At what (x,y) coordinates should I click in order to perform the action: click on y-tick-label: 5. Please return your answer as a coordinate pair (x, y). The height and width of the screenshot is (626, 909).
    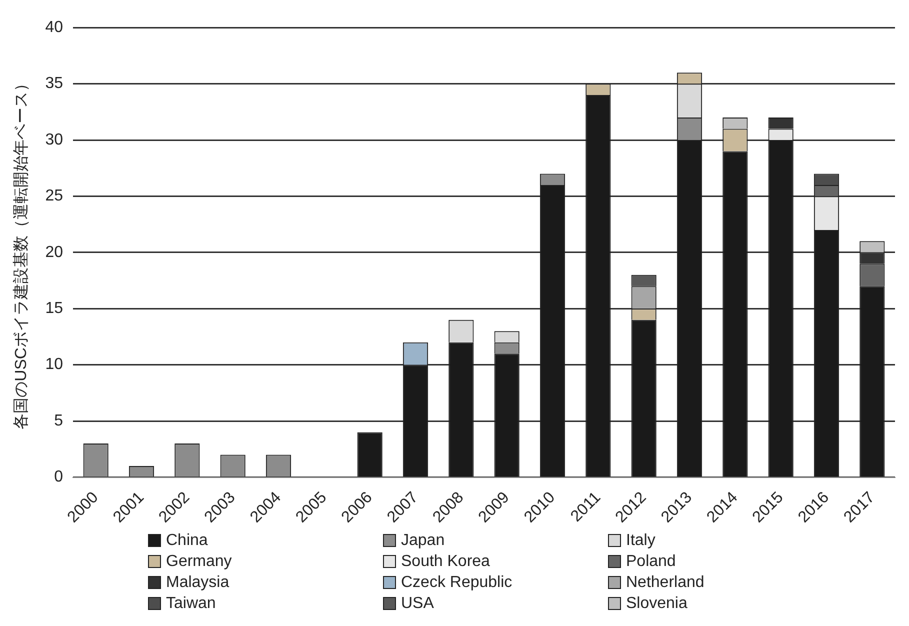
    Looking at the image, I should click on (59, 421).